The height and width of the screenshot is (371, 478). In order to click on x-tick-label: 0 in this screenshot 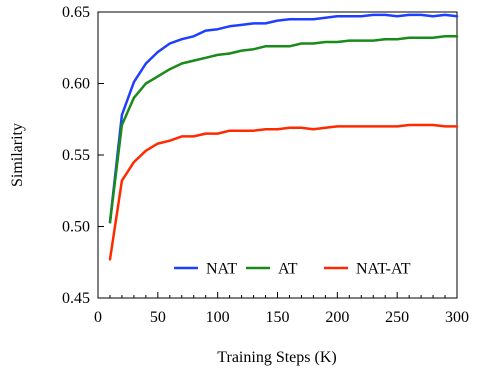, I will do `click(98, 317)`.